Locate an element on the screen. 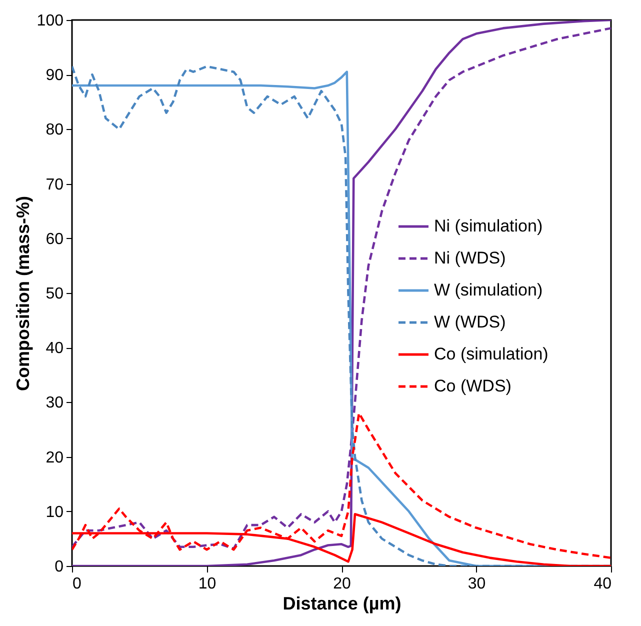 The width and height of the screenshot is (641, 626). y-tick-label: 60 is located at coordinates (55, 239).